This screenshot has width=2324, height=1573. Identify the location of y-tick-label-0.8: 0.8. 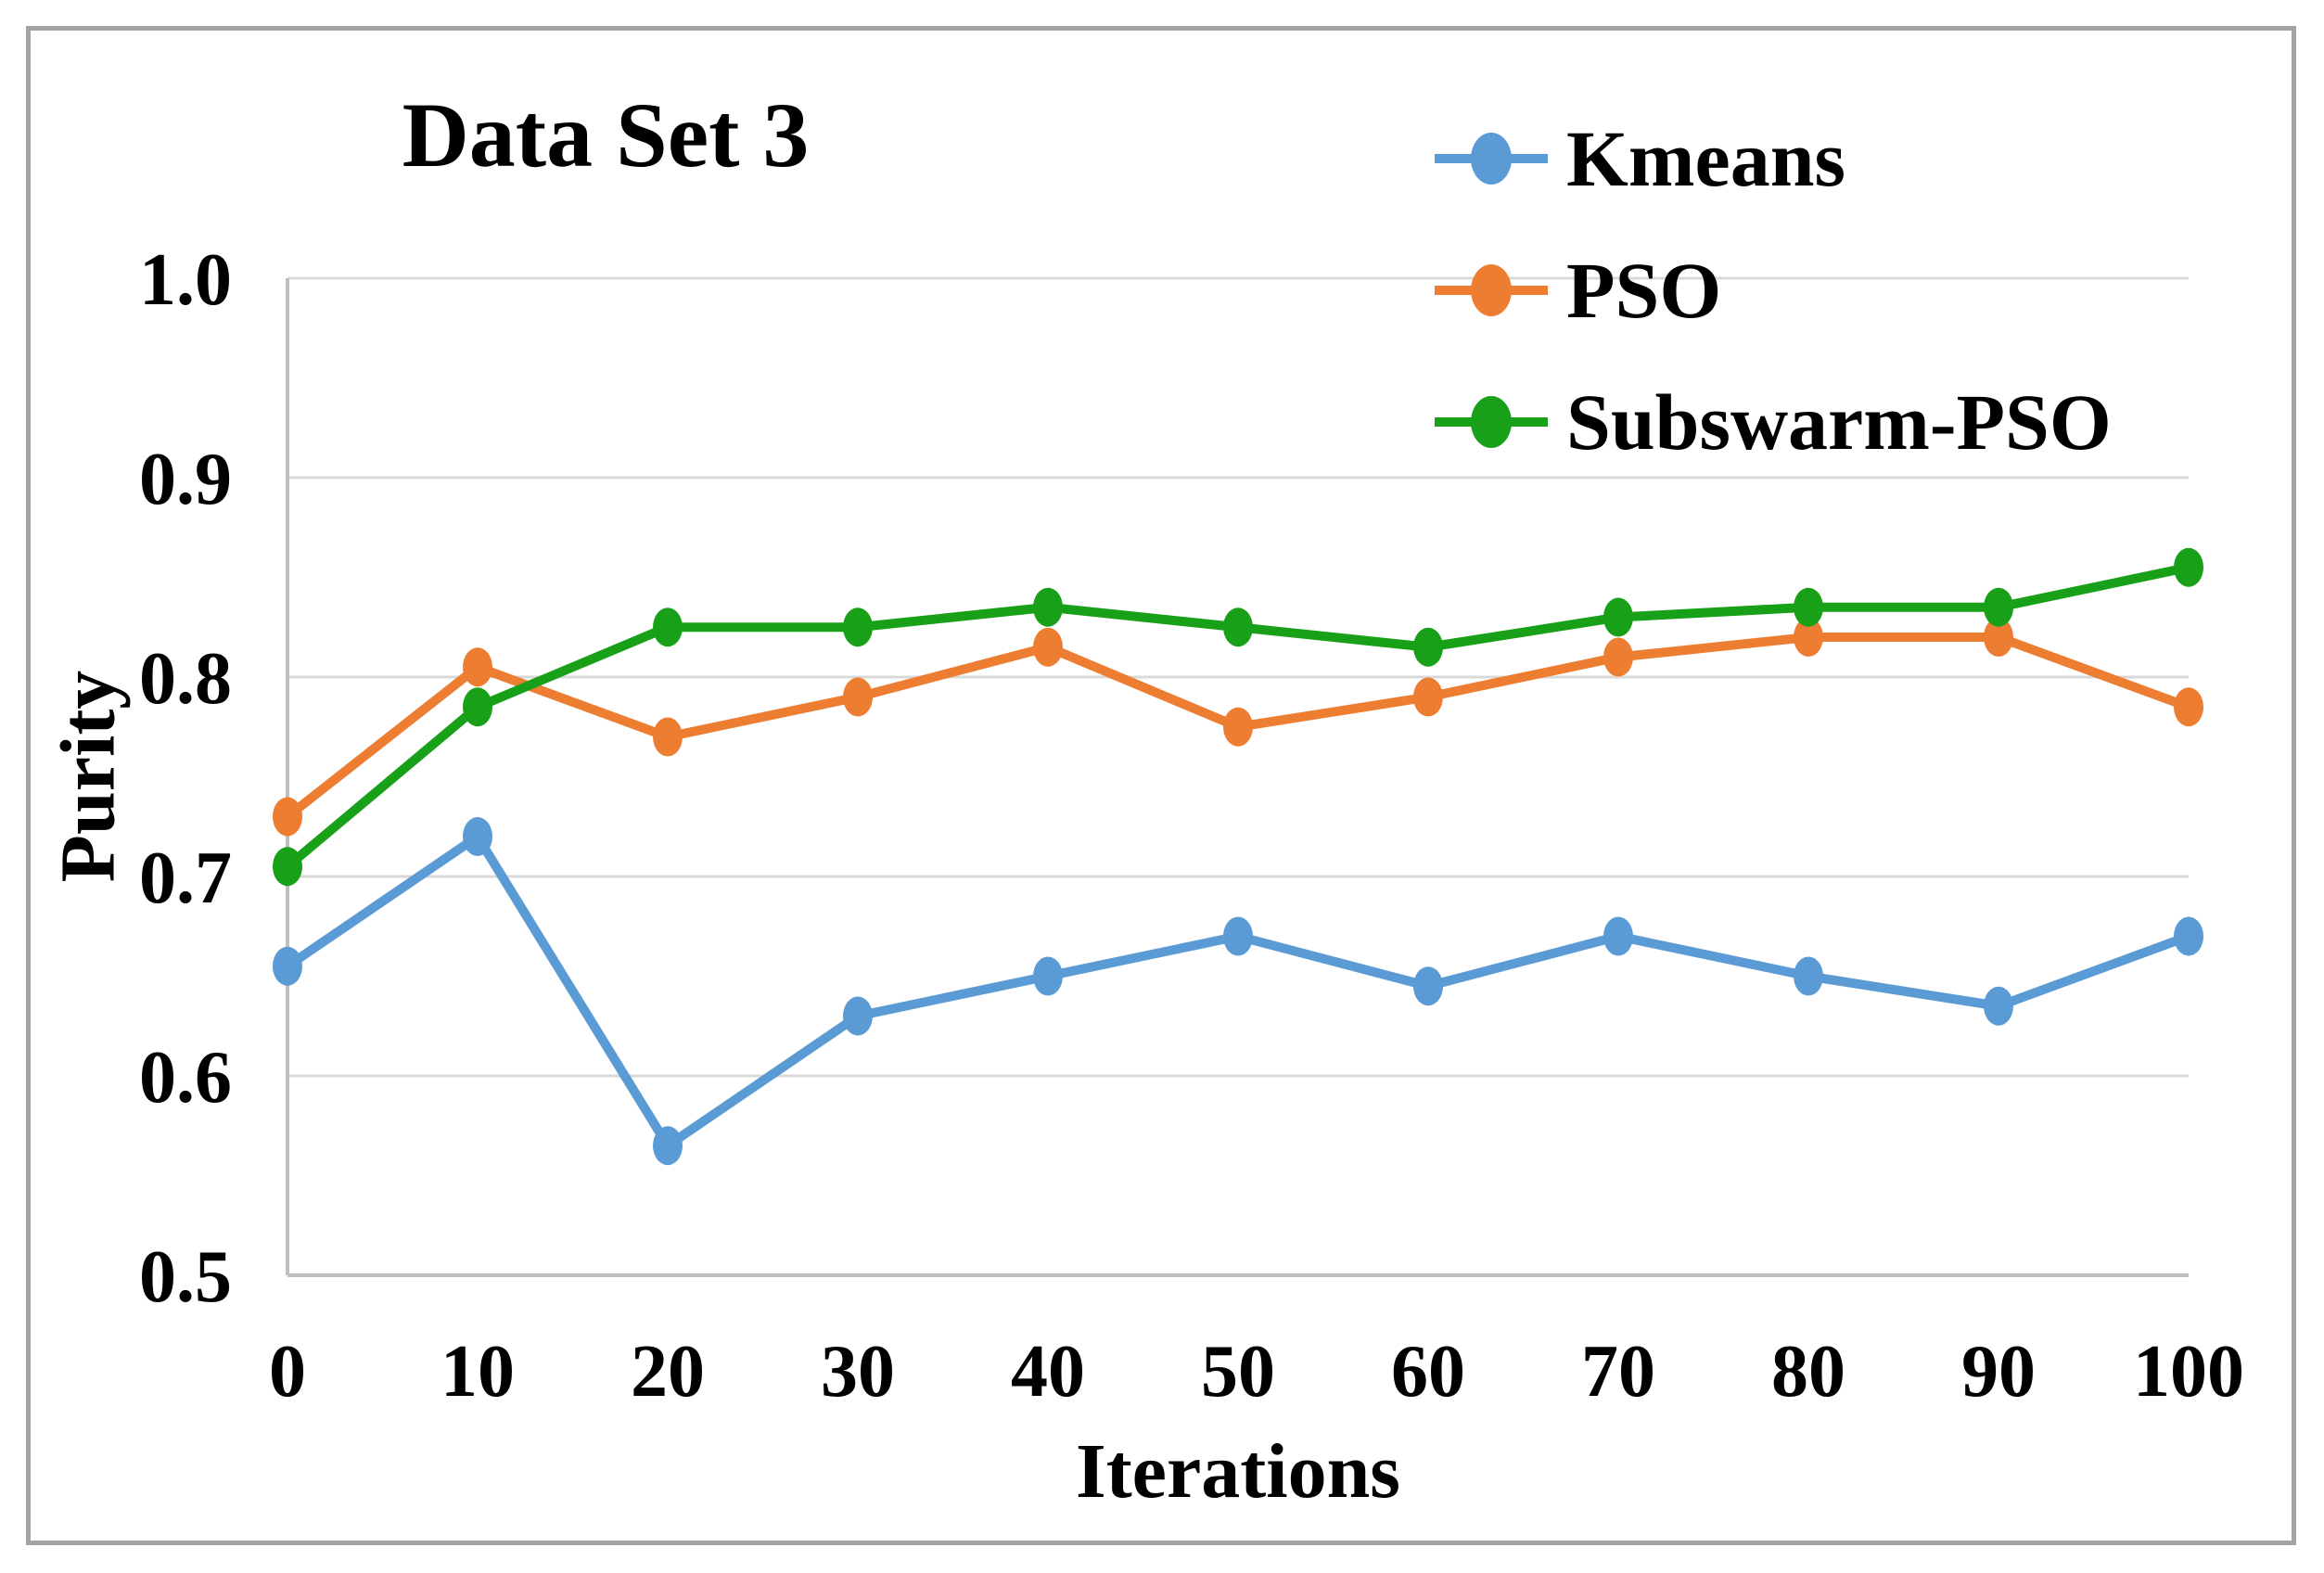
(186, 679).